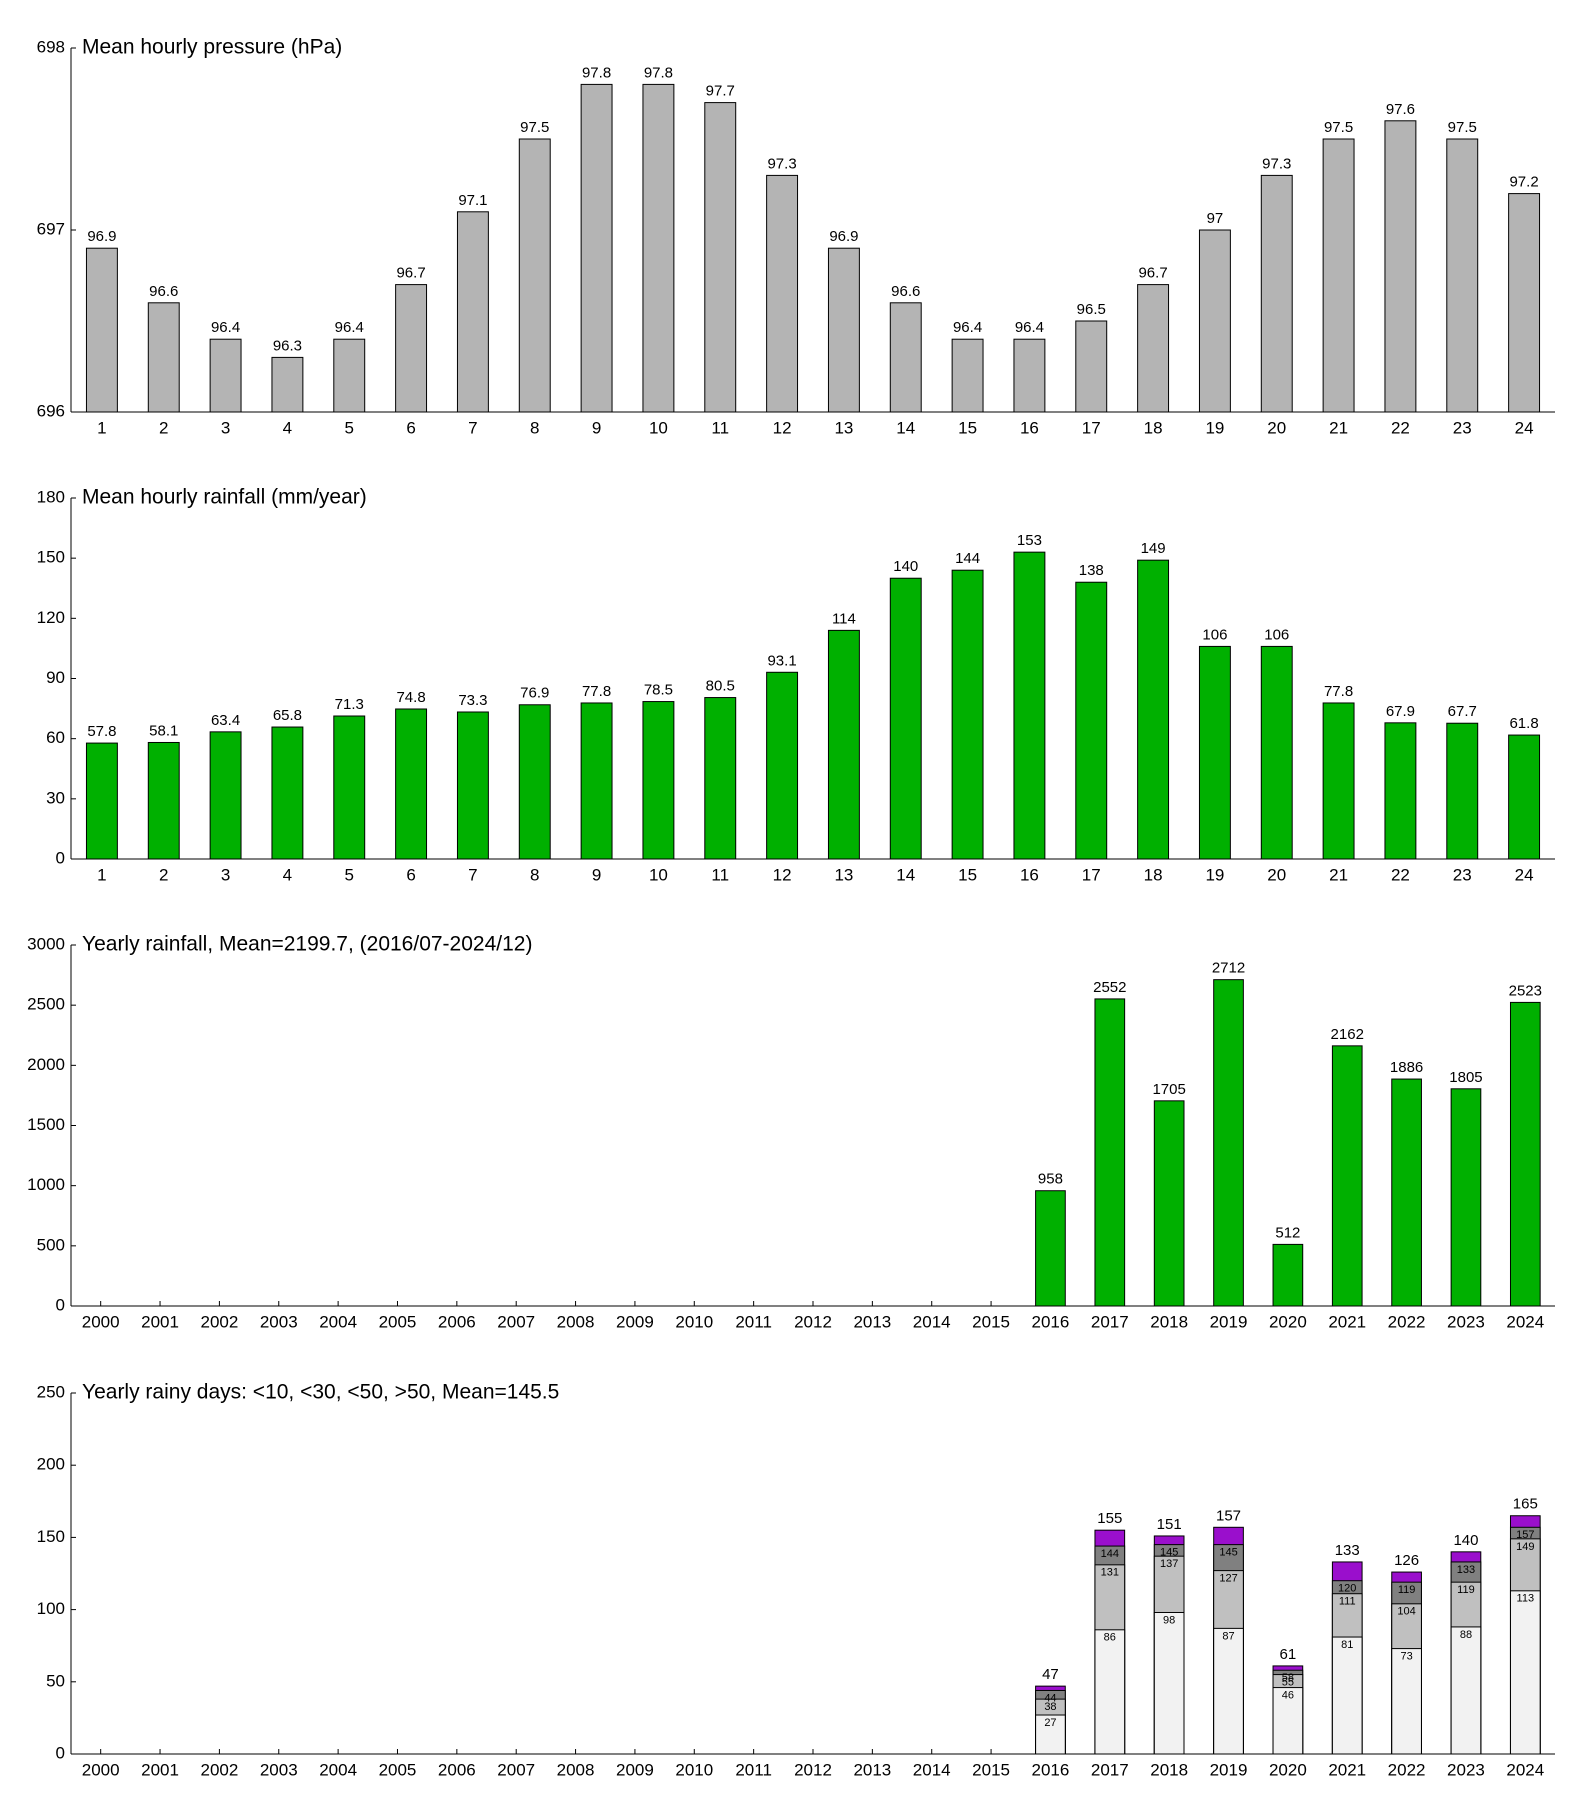 This screenshot has height=1800, width=1580. Describe the element at coordinates (1109, 987) in the screenshot. I see `value-label: 2552` at that location.